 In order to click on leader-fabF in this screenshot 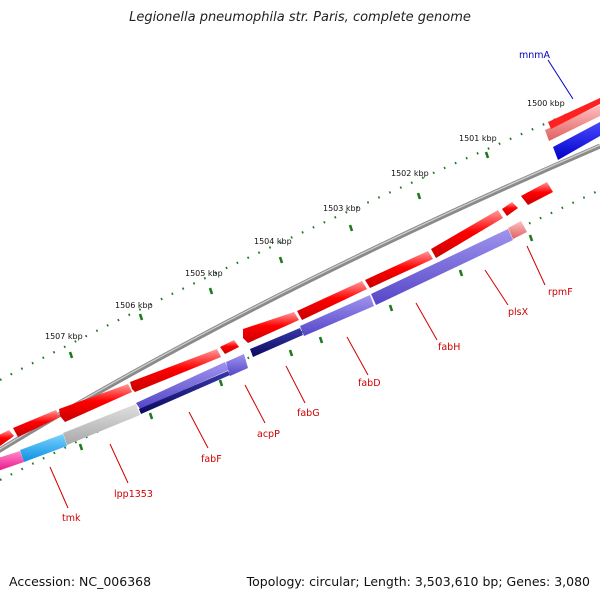, I will do `click(198, 430)`.